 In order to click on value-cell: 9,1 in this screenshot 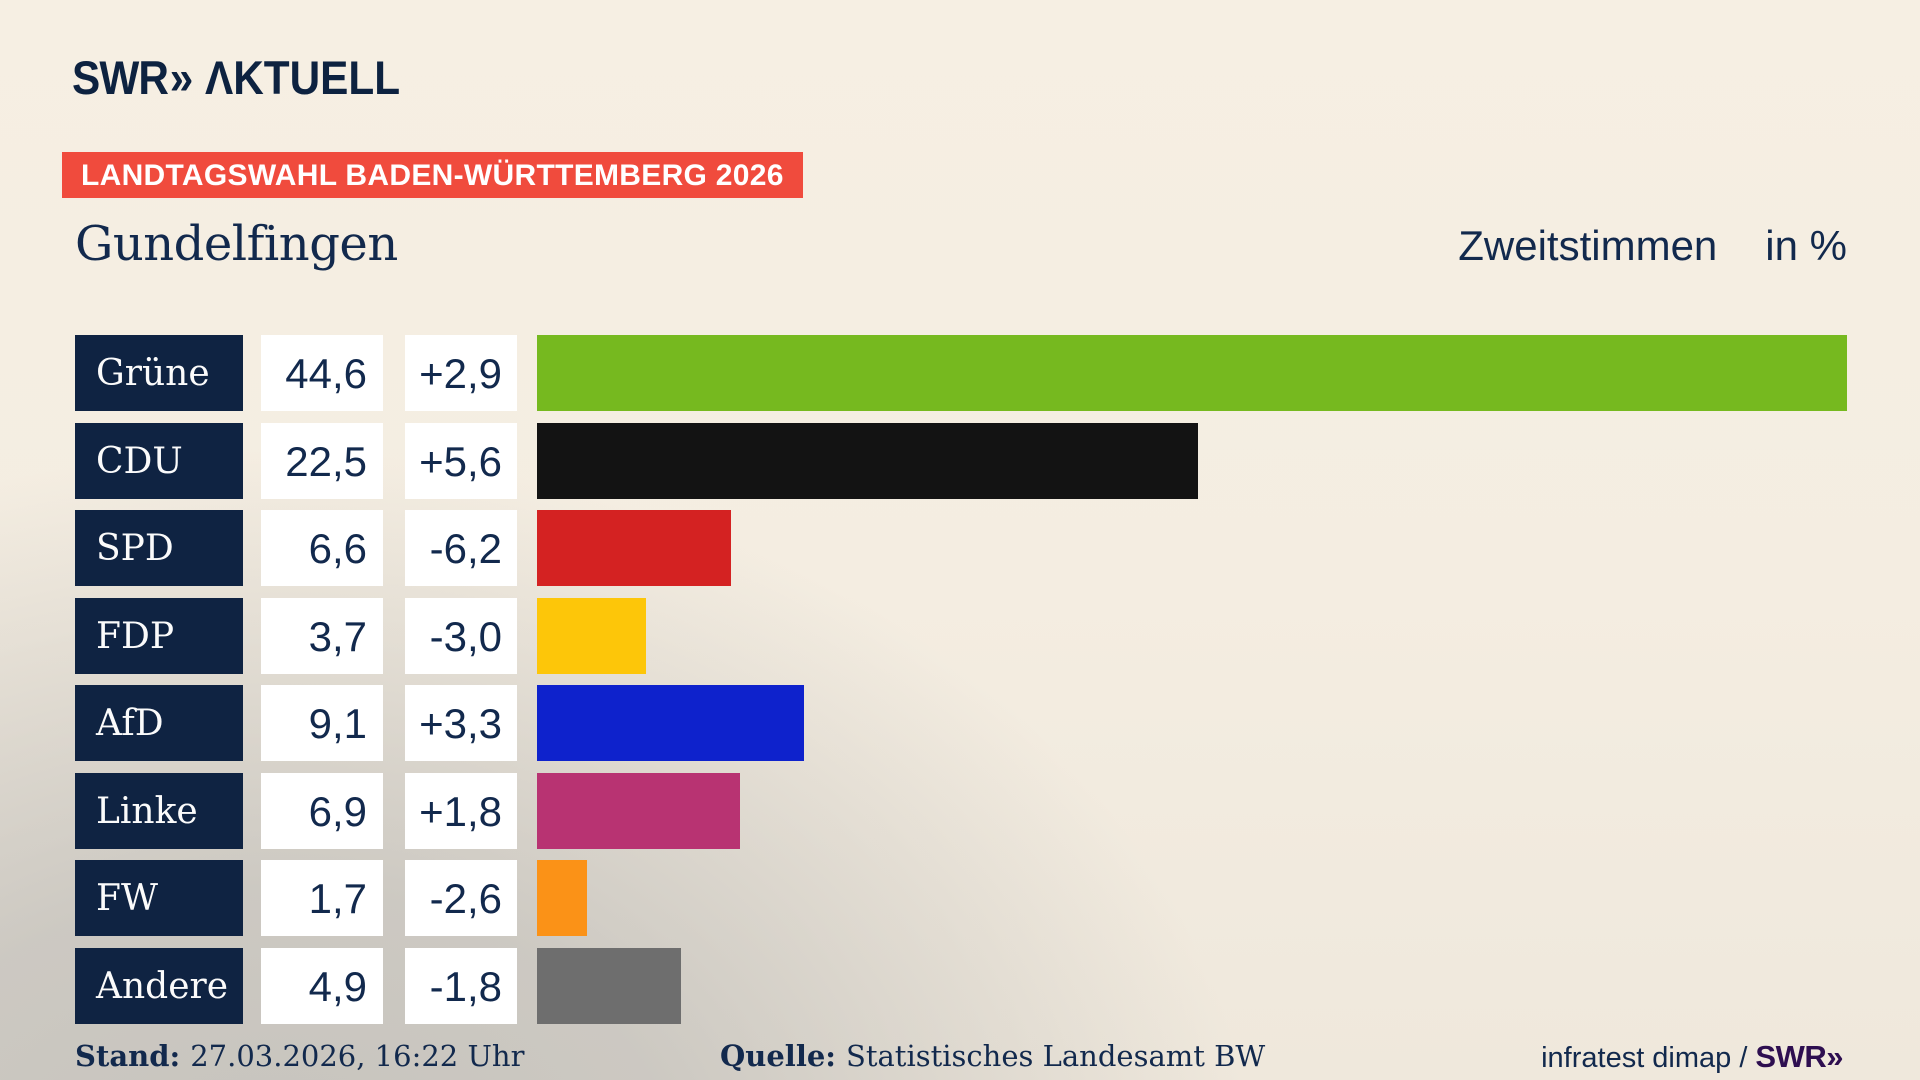, I will do `click(322, 723)`.